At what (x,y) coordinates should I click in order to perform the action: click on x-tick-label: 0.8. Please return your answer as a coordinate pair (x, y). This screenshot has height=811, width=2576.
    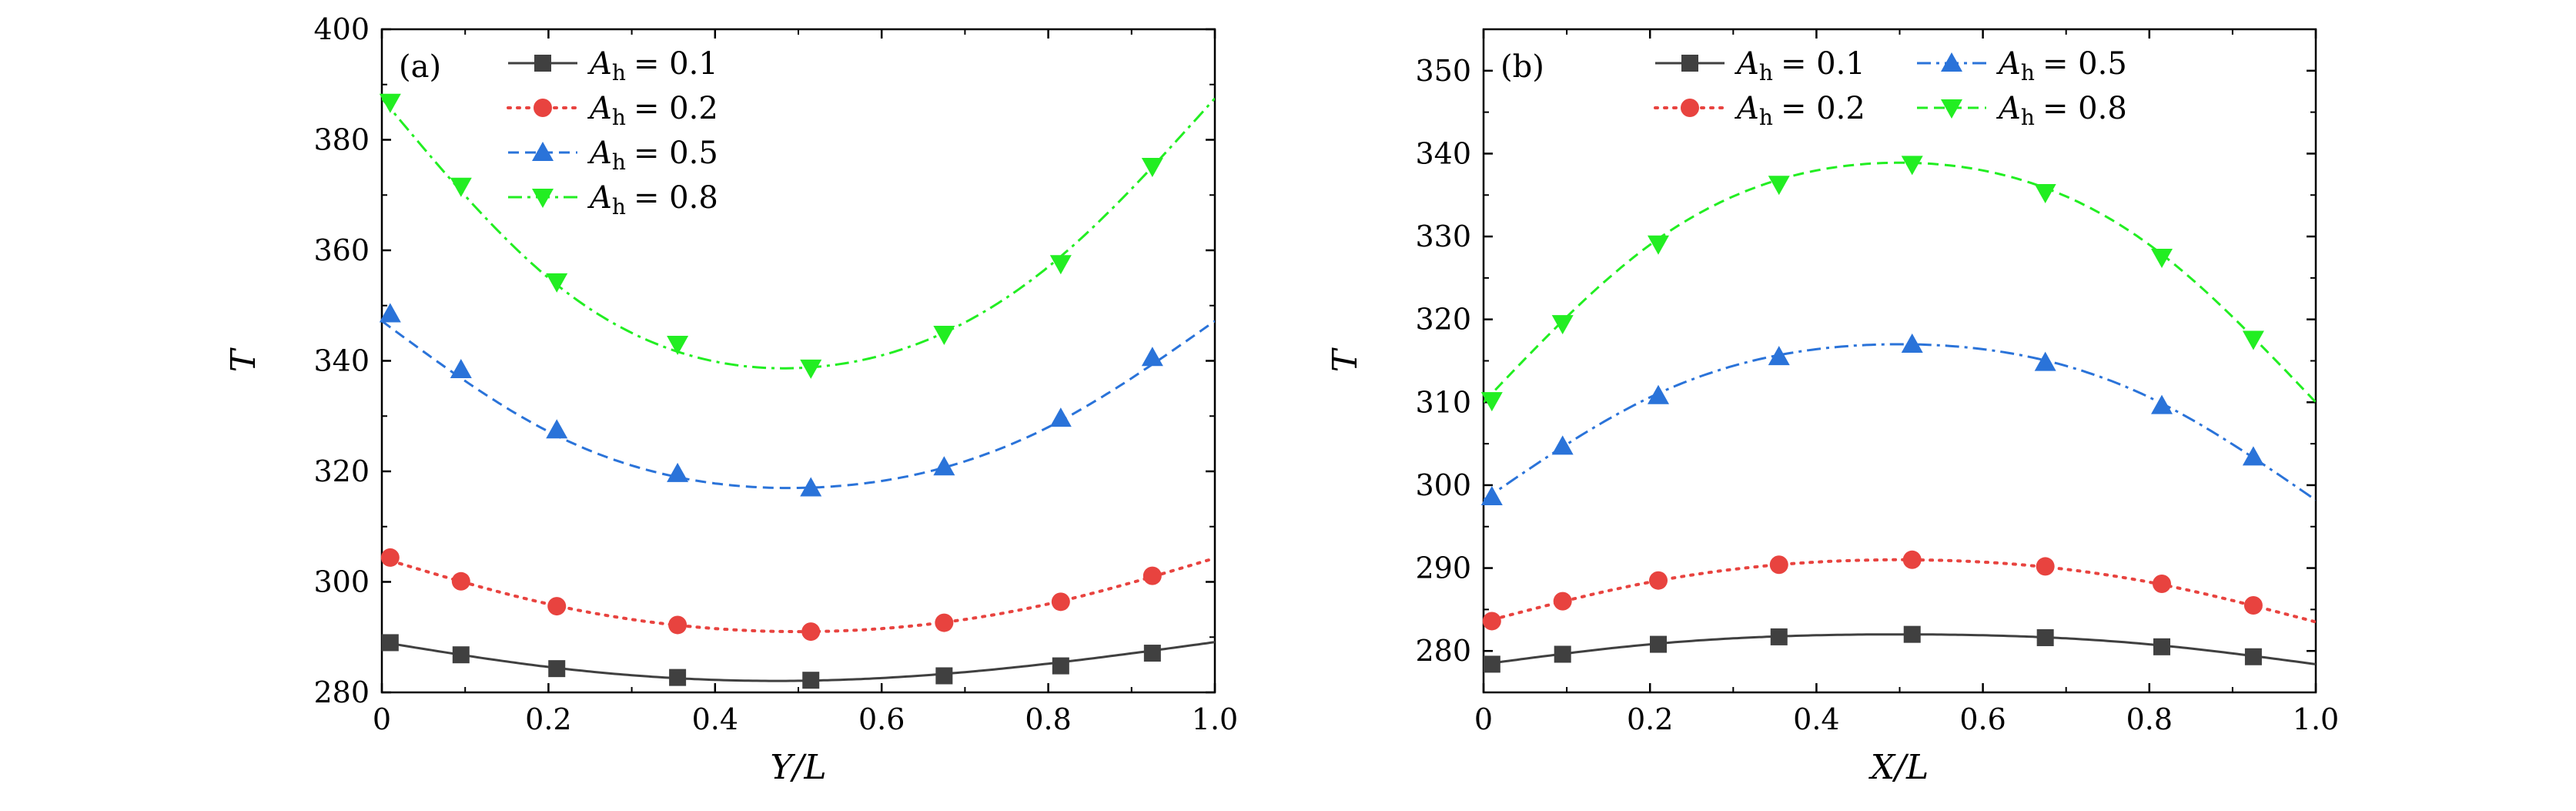
    Looking at the image, I should click on (2149, 719).